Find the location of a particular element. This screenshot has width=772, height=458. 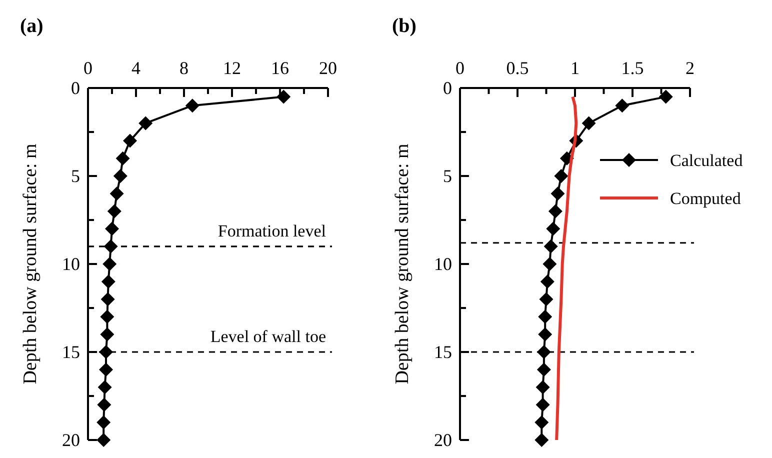

x-tick-label: 2 is located at coordinates (690, 68).